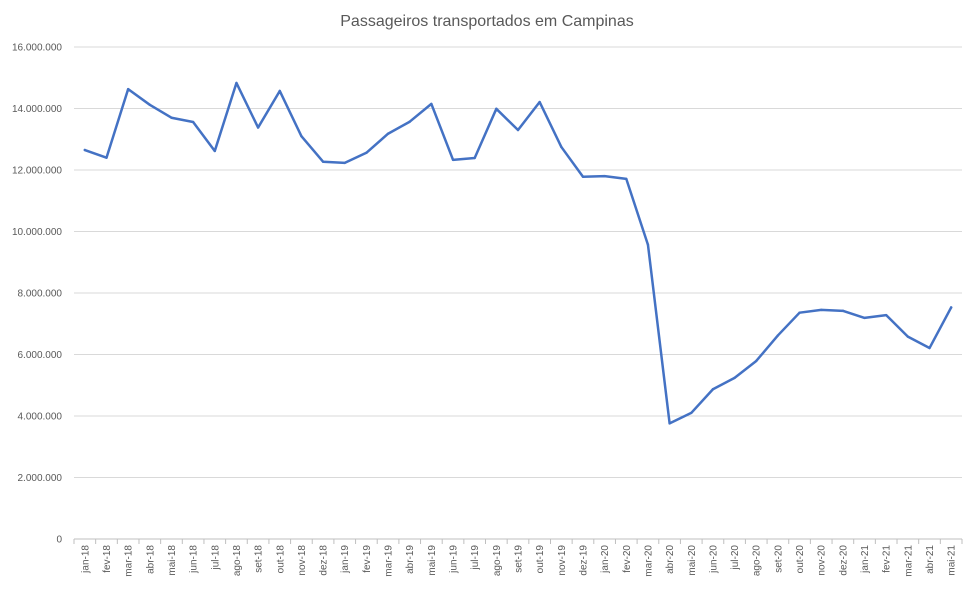  What do you see at coordinates (454, 559) in the screenshot?
I see `x-tick-label: jun-19` at bounding box center [454, 559].